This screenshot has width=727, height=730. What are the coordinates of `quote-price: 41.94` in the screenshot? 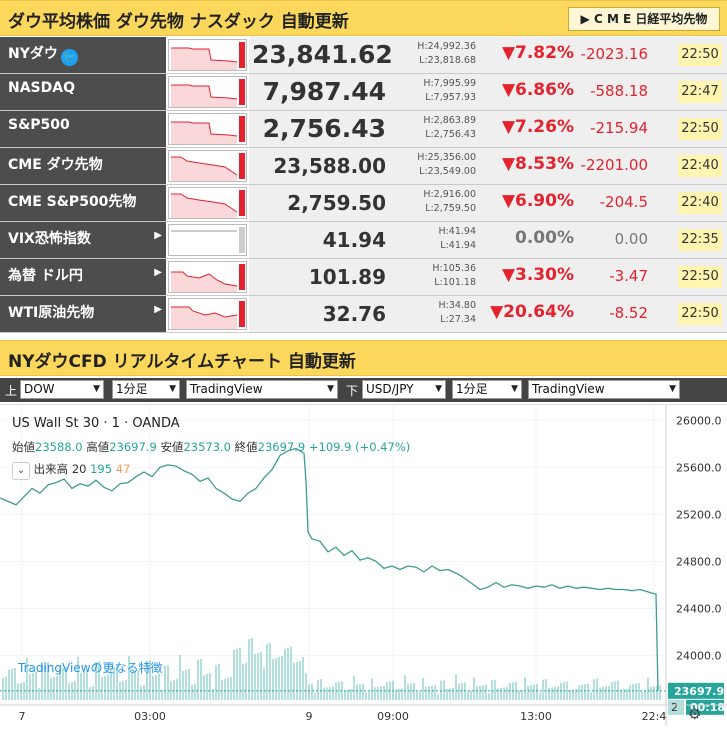 It's located at (354, 240).